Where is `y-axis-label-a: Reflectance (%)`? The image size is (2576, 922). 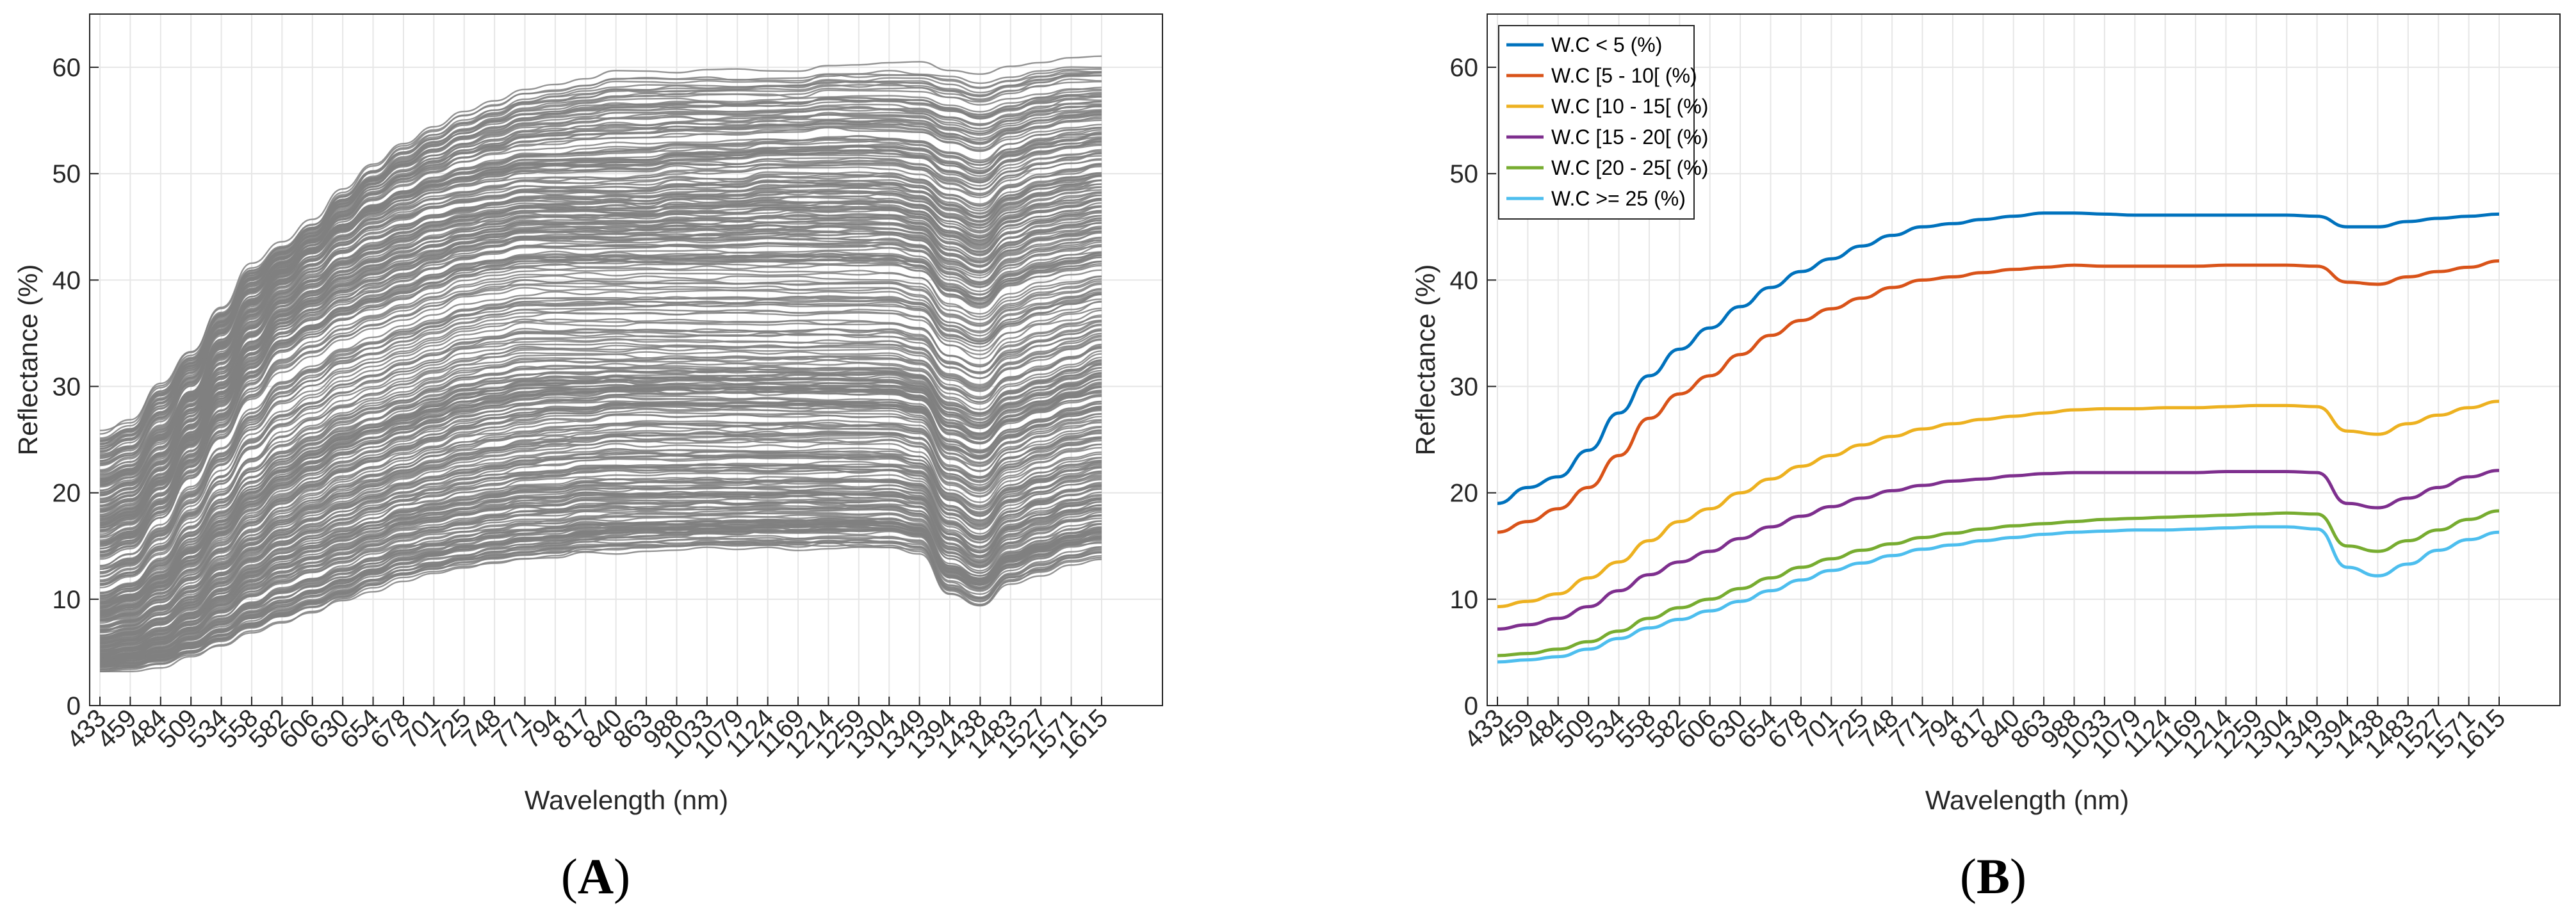
y-axis-label-a: Reflectance (%) is located at coordinates (28, 360).